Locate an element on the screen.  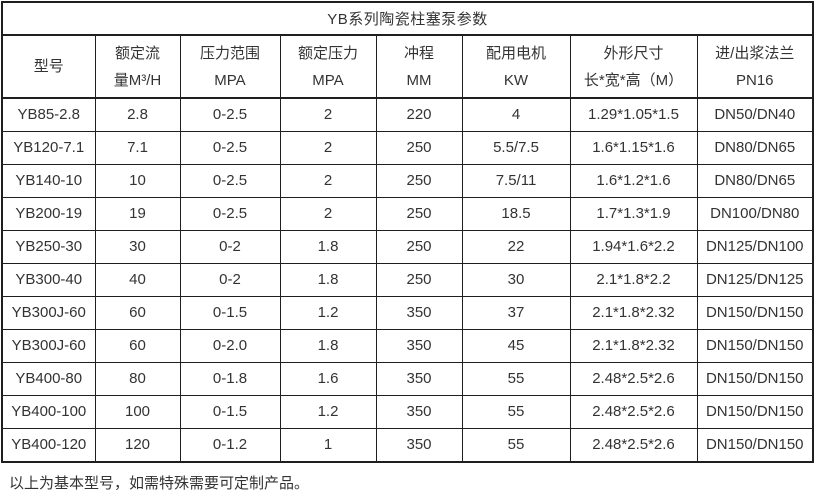
table-cell: 1.8 is located at coordinates (328, 247).